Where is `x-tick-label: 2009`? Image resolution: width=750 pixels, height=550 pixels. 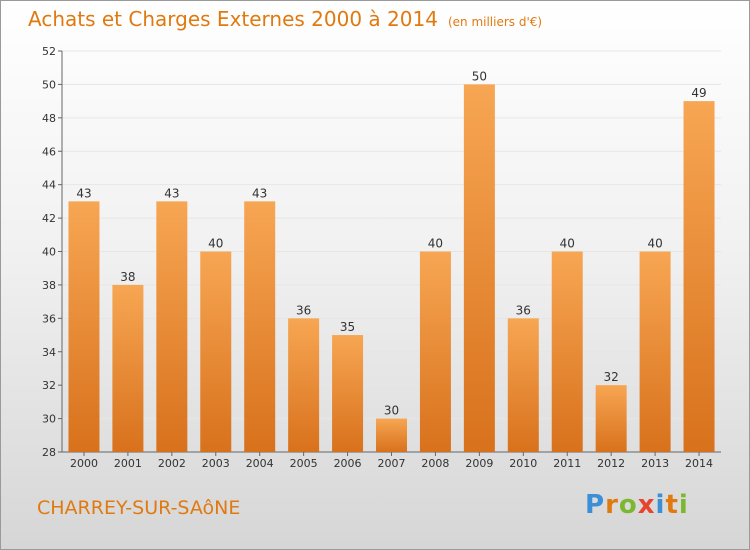 x-tick-label: 2009 is located at coordinates (479, 463).